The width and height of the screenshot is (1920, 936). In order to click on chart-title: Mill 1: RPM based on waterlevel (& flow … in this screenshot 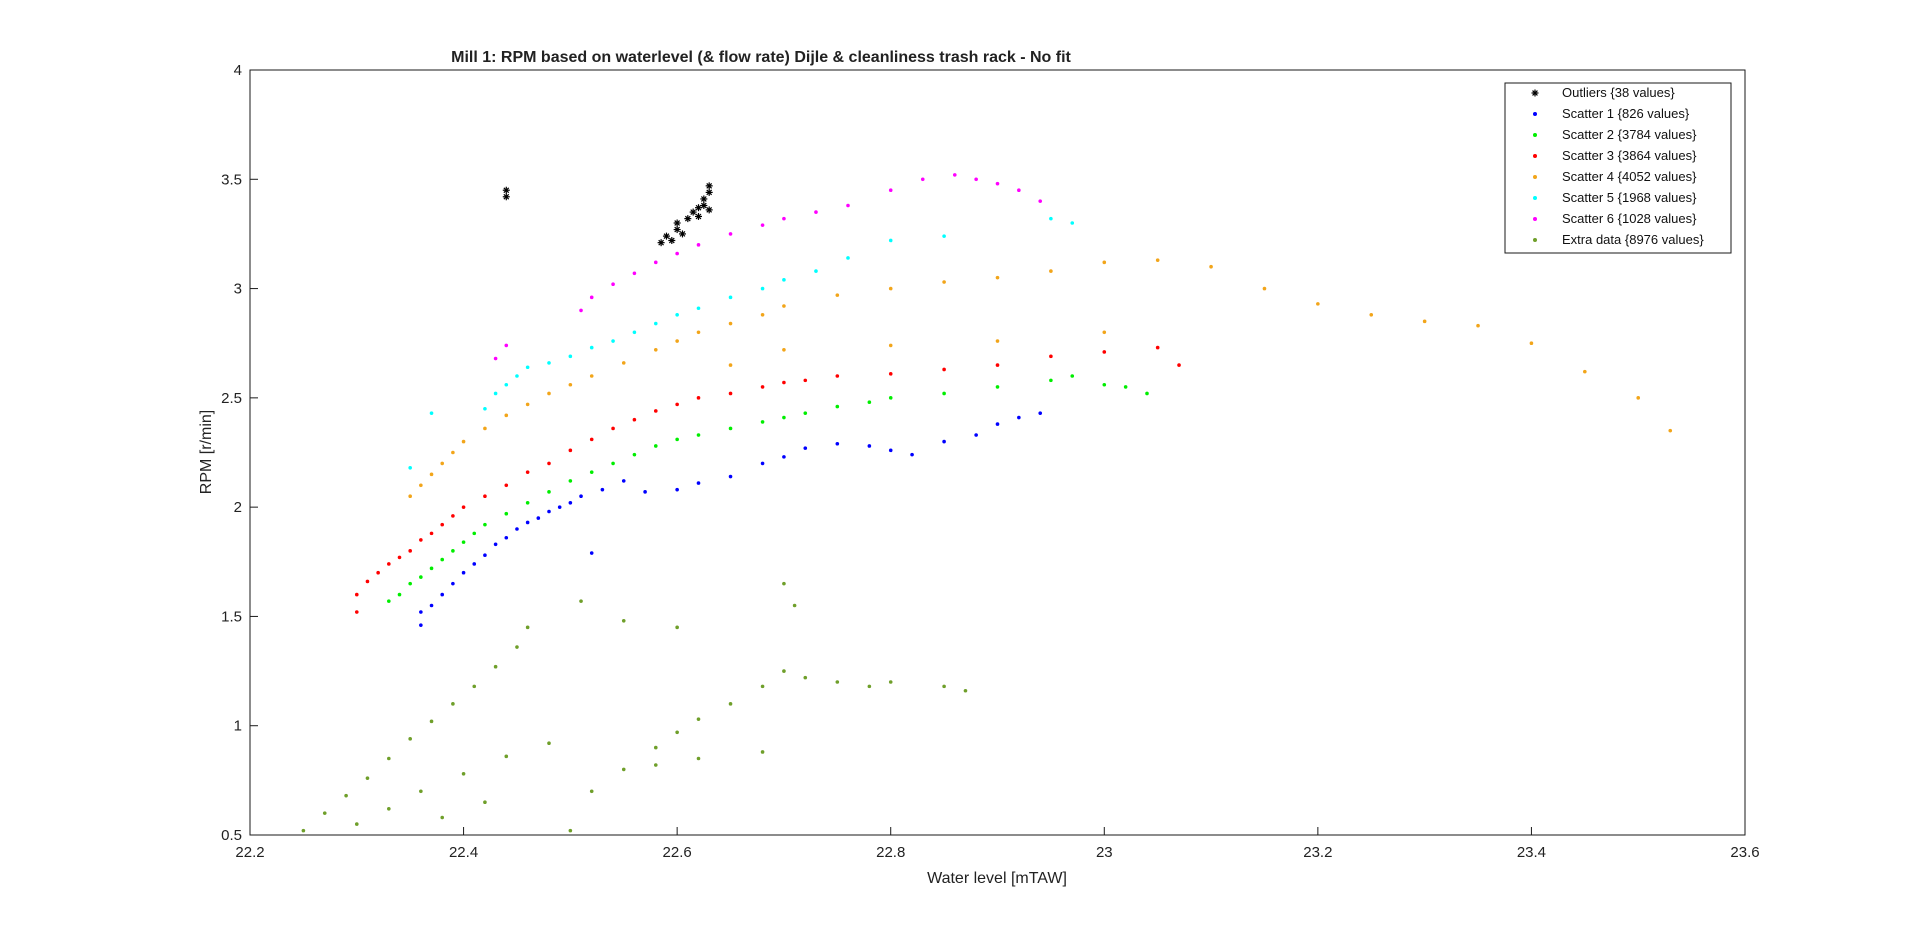, I will do `click(761, 57)`.